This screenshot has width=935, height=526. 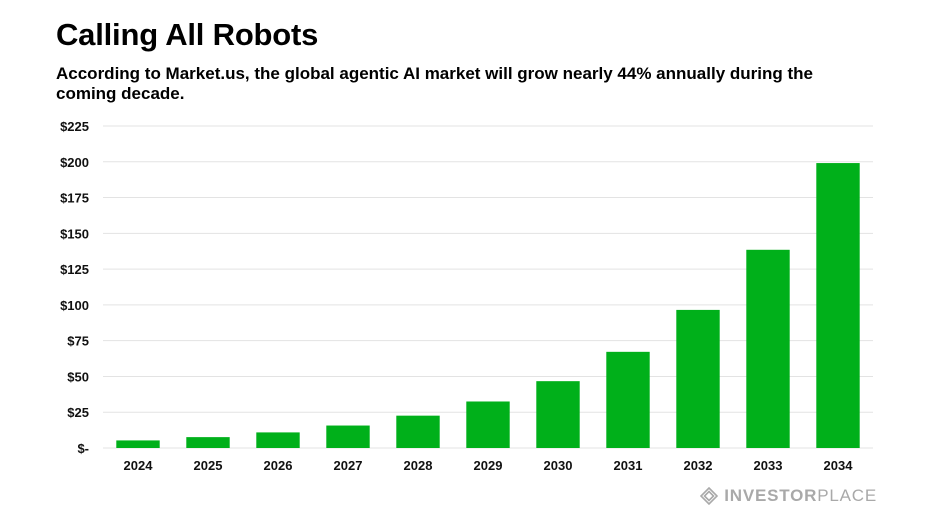 I want to click on x-tick-label: 2026, so click(x=278, y=465).